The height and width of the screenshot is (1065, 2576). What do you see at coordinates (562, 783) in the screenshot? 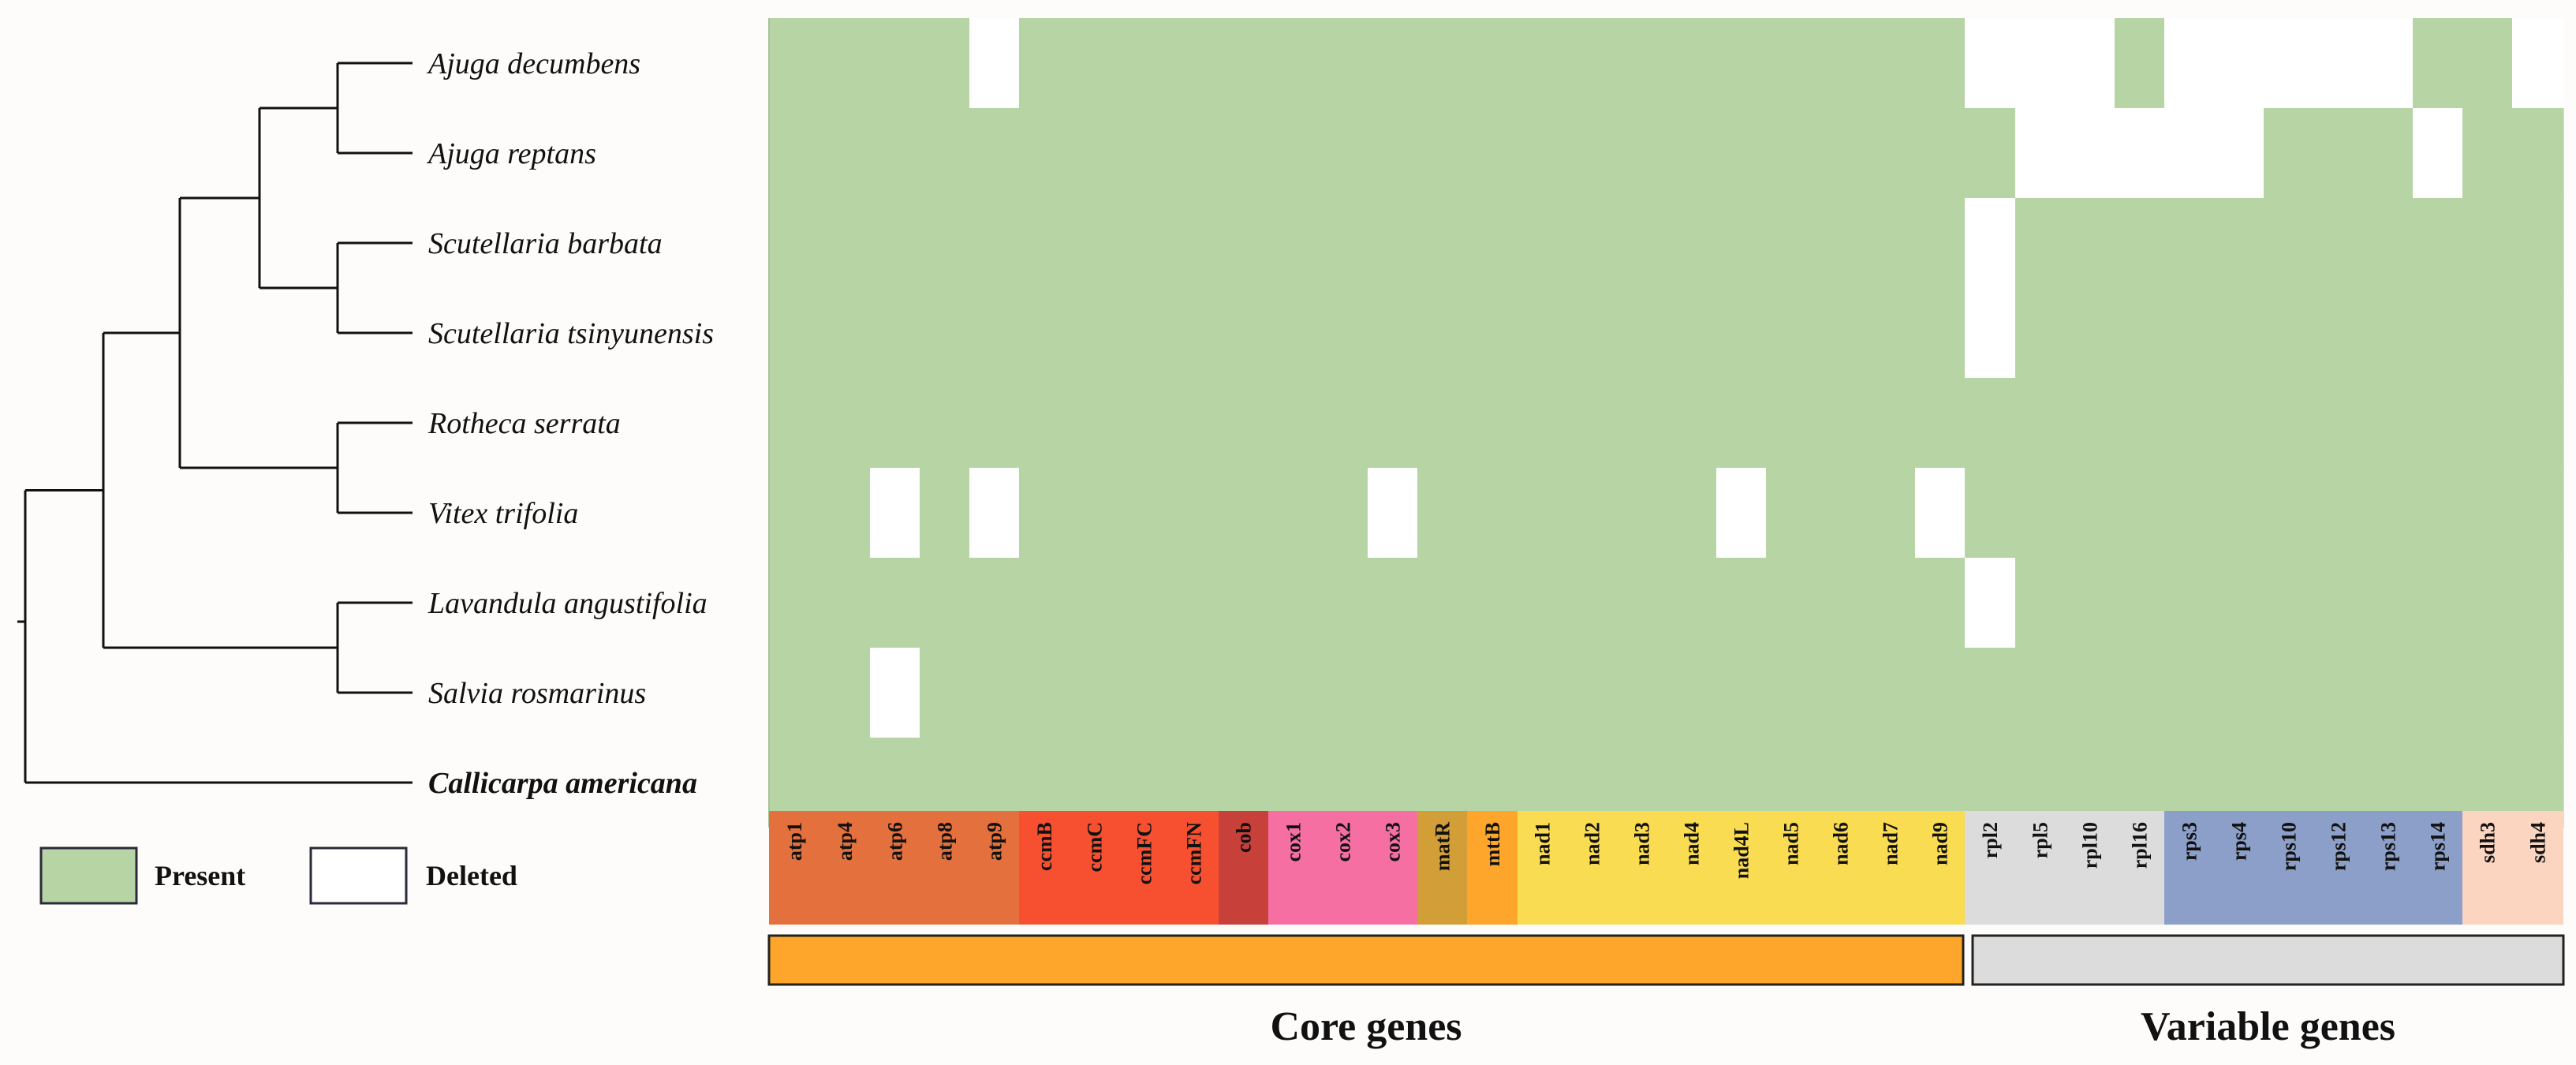
I see `species-label: Callicarpa americana` at bounding box center [562, 783].